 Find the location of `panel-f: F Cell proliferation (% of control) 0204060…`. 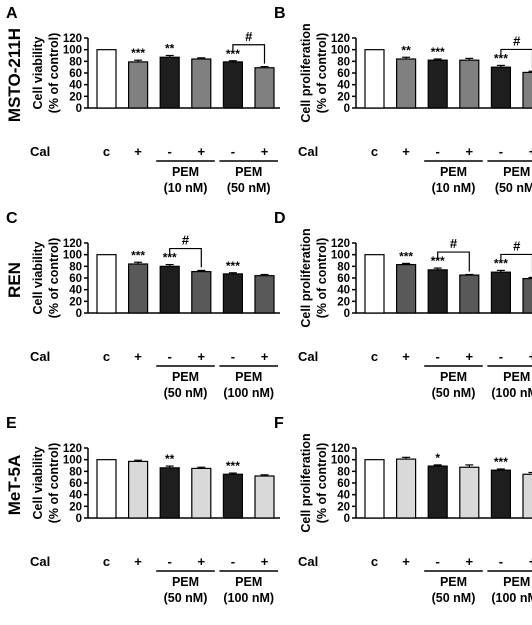

panel-f: F Cell proliferation (% of control) 0204060… is located at coordinates (403, 510).